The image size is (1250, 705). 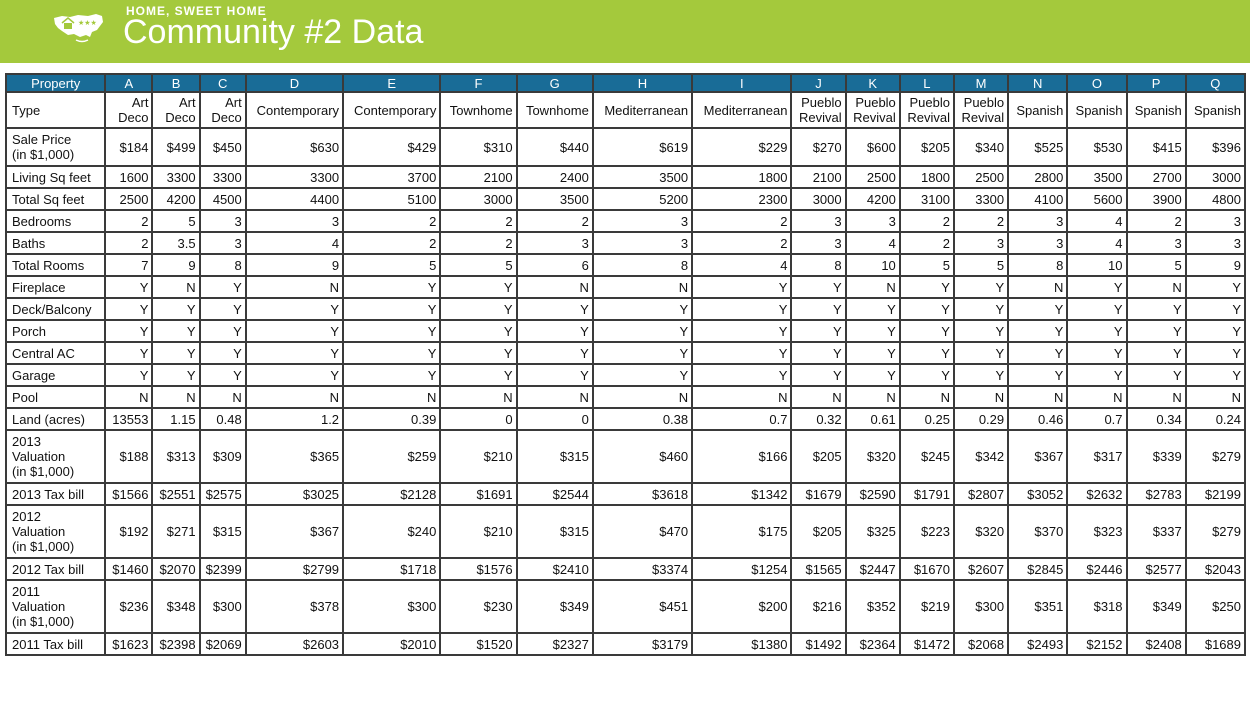 What do you see at coordinates (1097, 177) in the screenshot?
I see `table-cell: 3500` at bounding box center [1097, 177].